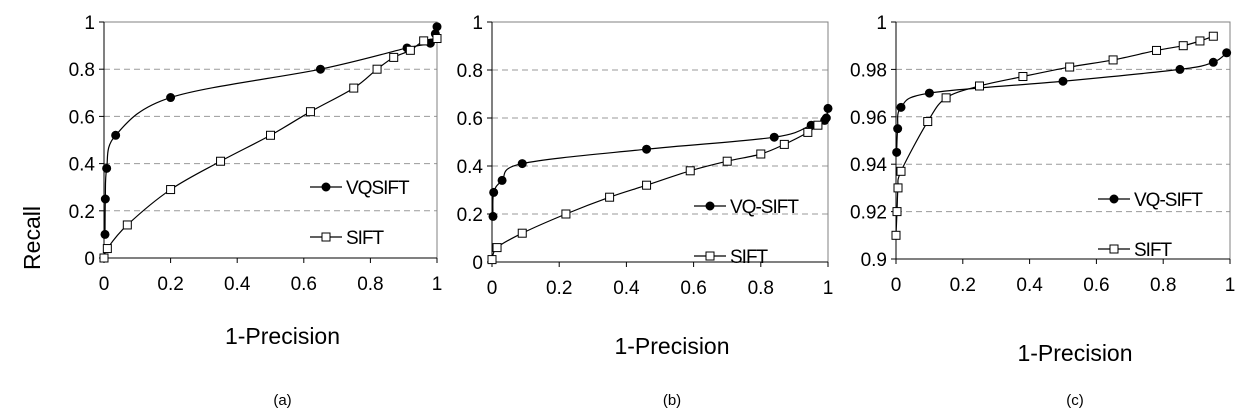  Describe the element at coordinates (749, 257) in the screenshot. I see `legend-label: SIFT` at that location.